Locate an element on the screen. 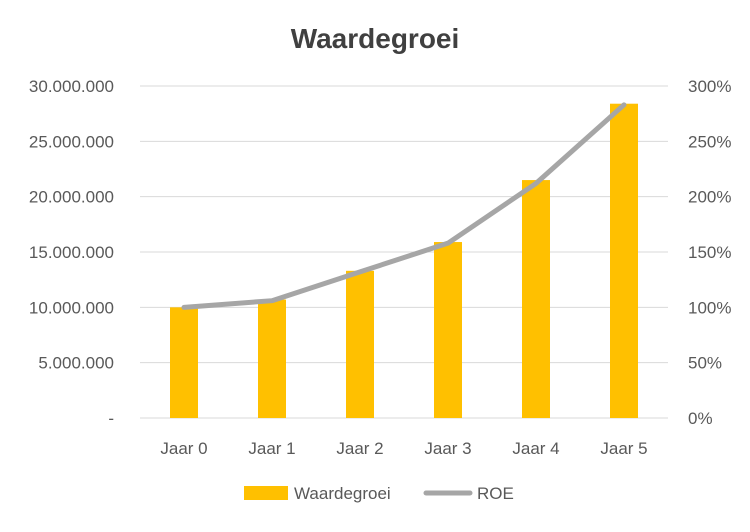 This screenshot has height=532, width=750. right-tick-label: 150% is located at coordinates (709, 252).